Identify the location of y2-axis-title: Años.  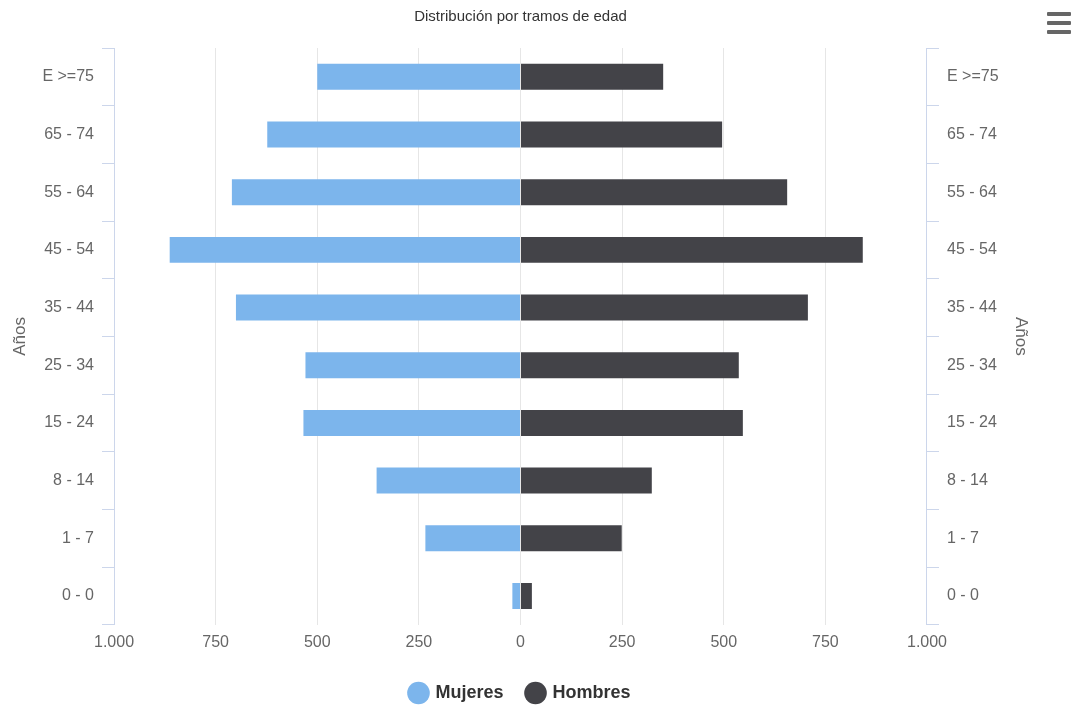
(1022, 336).